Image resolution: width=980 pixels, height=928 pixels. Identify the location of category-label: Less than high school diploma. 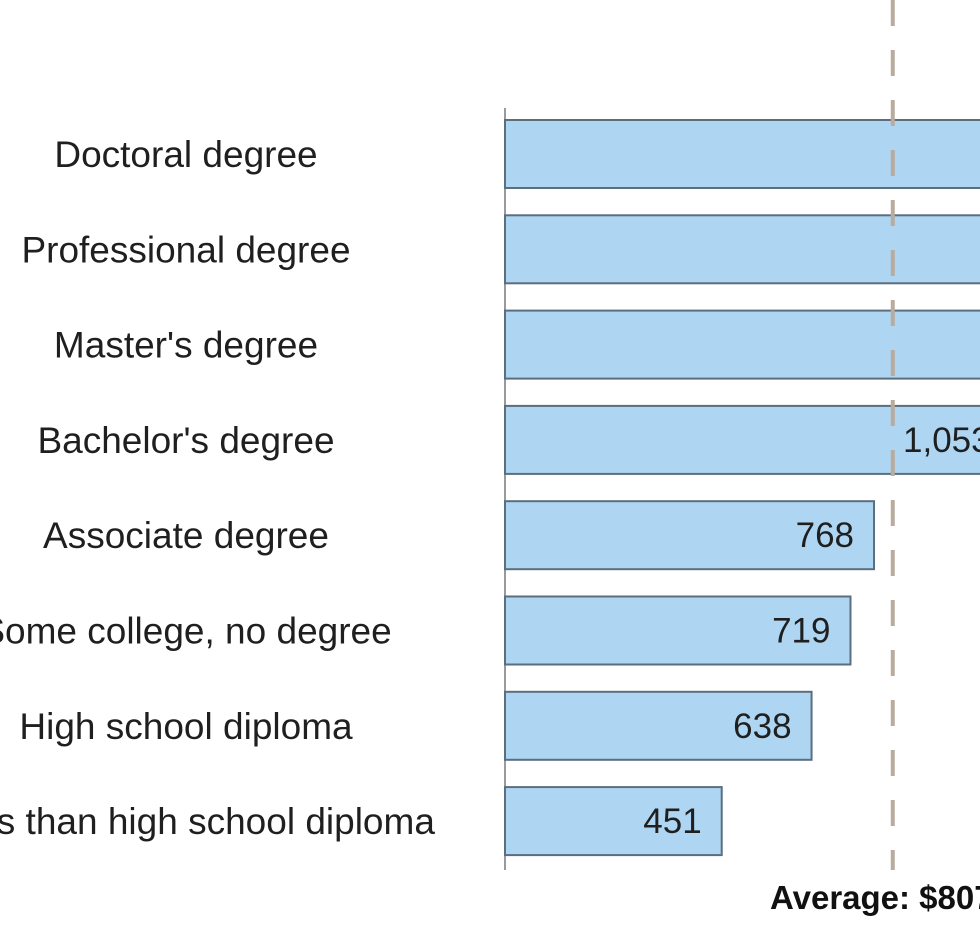
(217, 821).